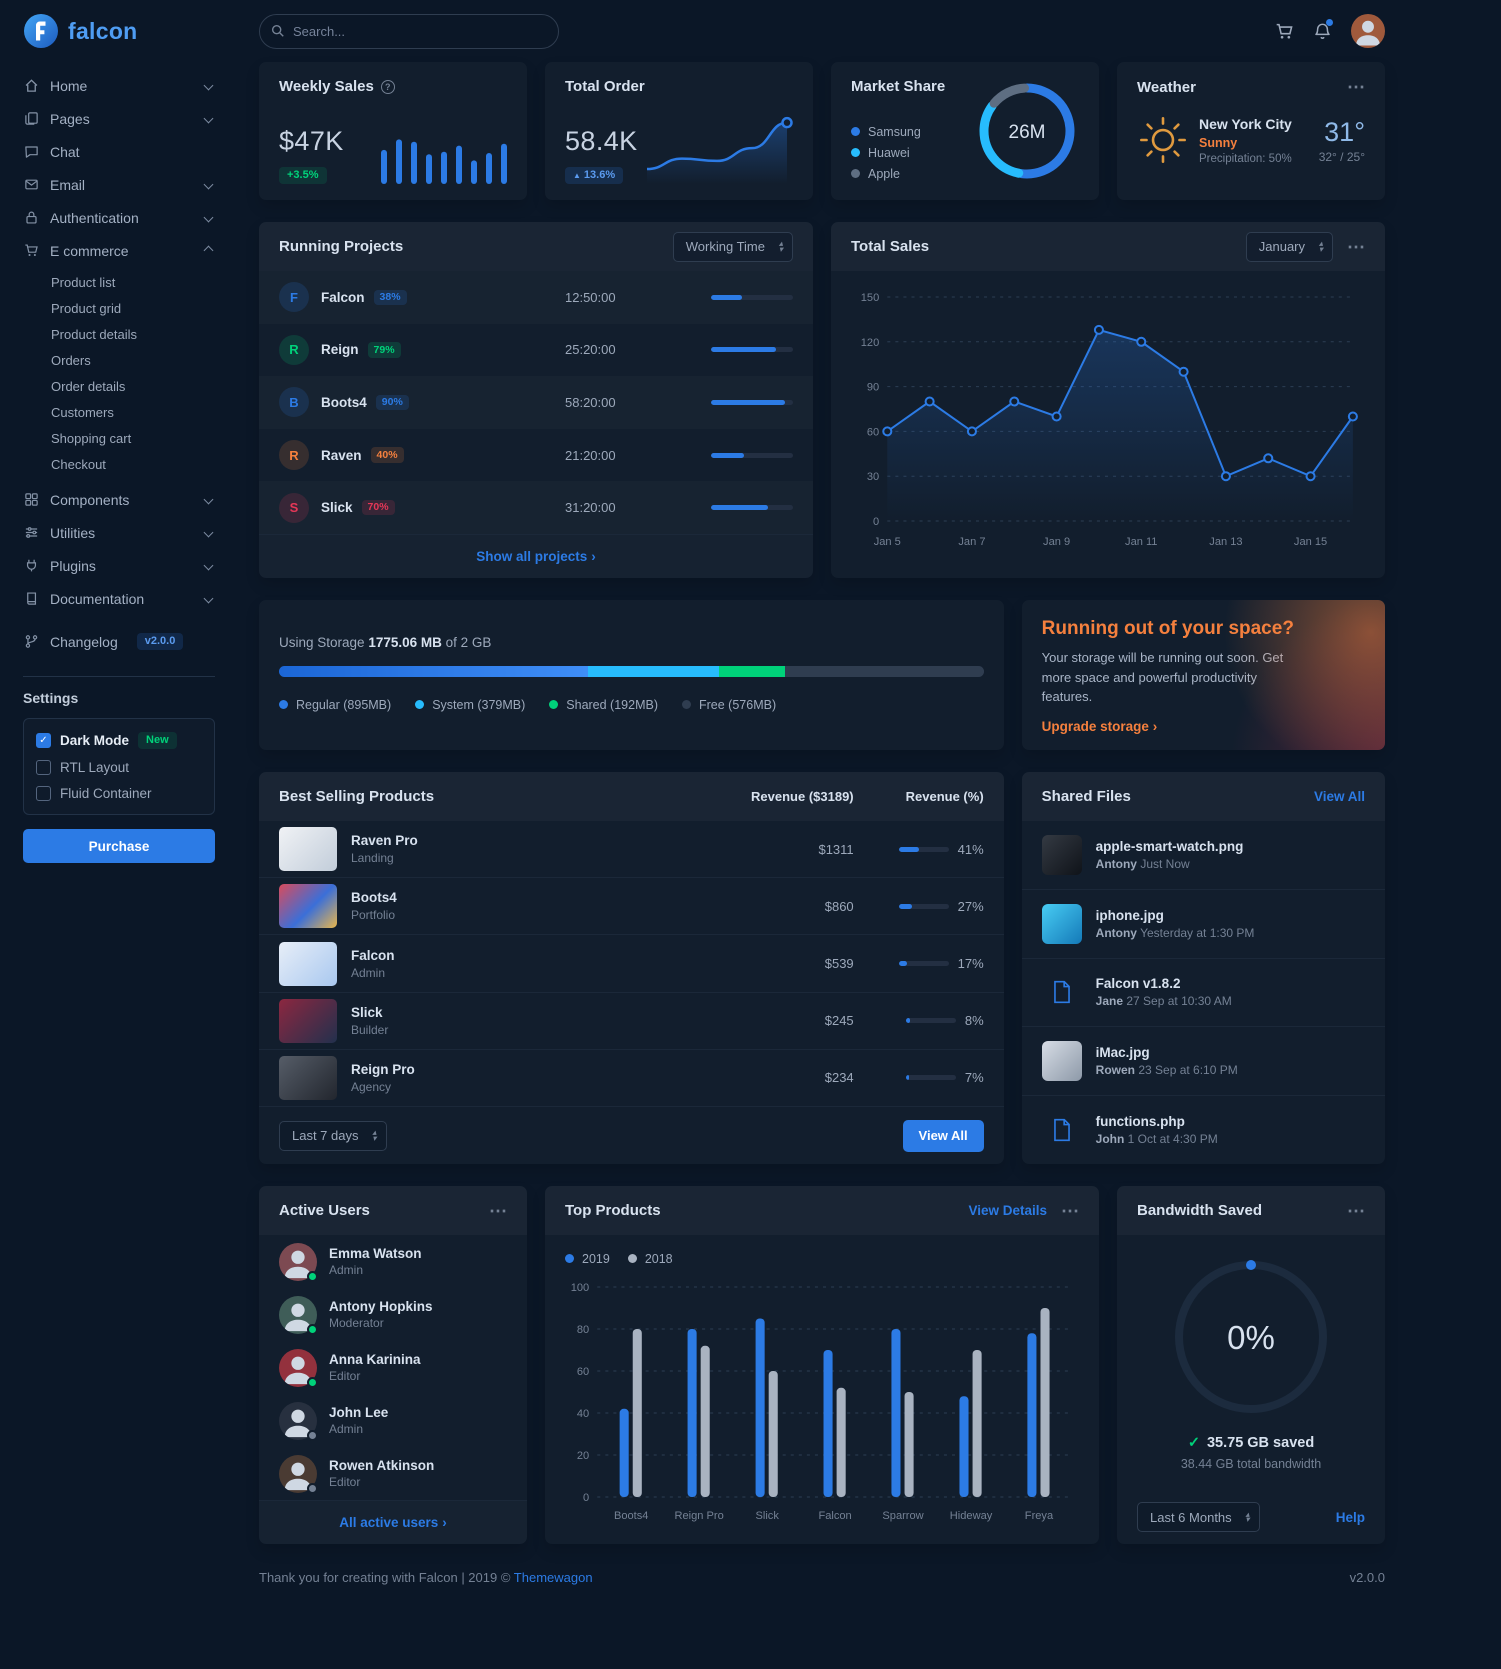 The width and height of the screenshot is (1501, 1669). What do you see at coordinates (387, 86) in the screenshot?
I see `info-icon: ?` at bounding box center [387, 86].